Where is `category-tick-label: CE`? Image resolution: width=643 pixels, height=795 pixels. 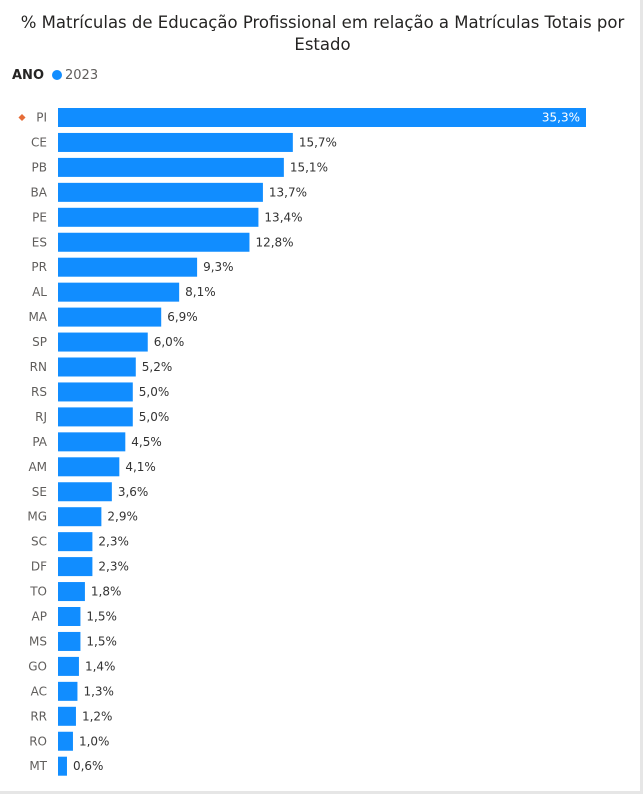 category-tick-label: CE is located at coordinates (39, 142).